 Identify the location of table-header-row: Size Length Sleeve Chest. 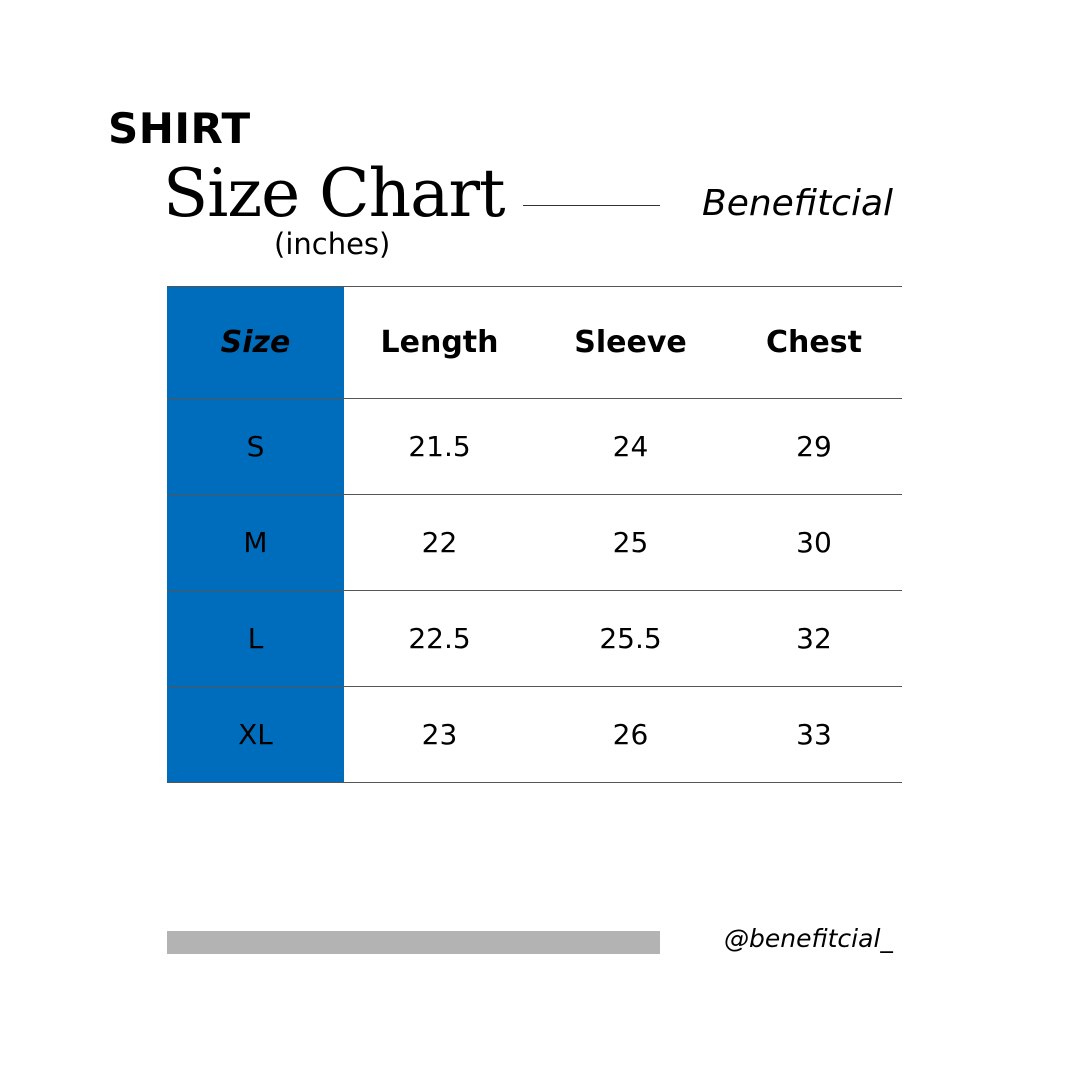
(534, 342).